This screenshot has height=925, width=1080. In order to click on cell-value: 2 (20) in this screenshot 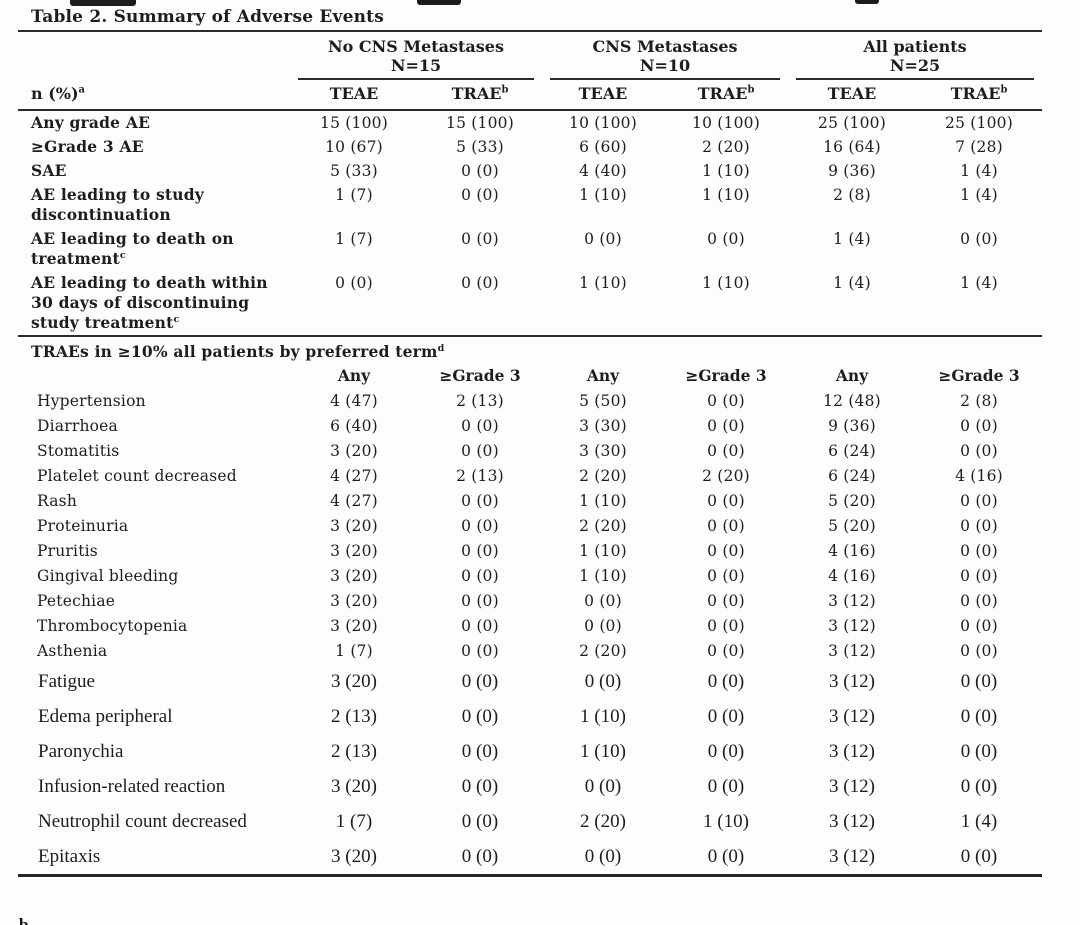, I will do `click(603, 526)`.